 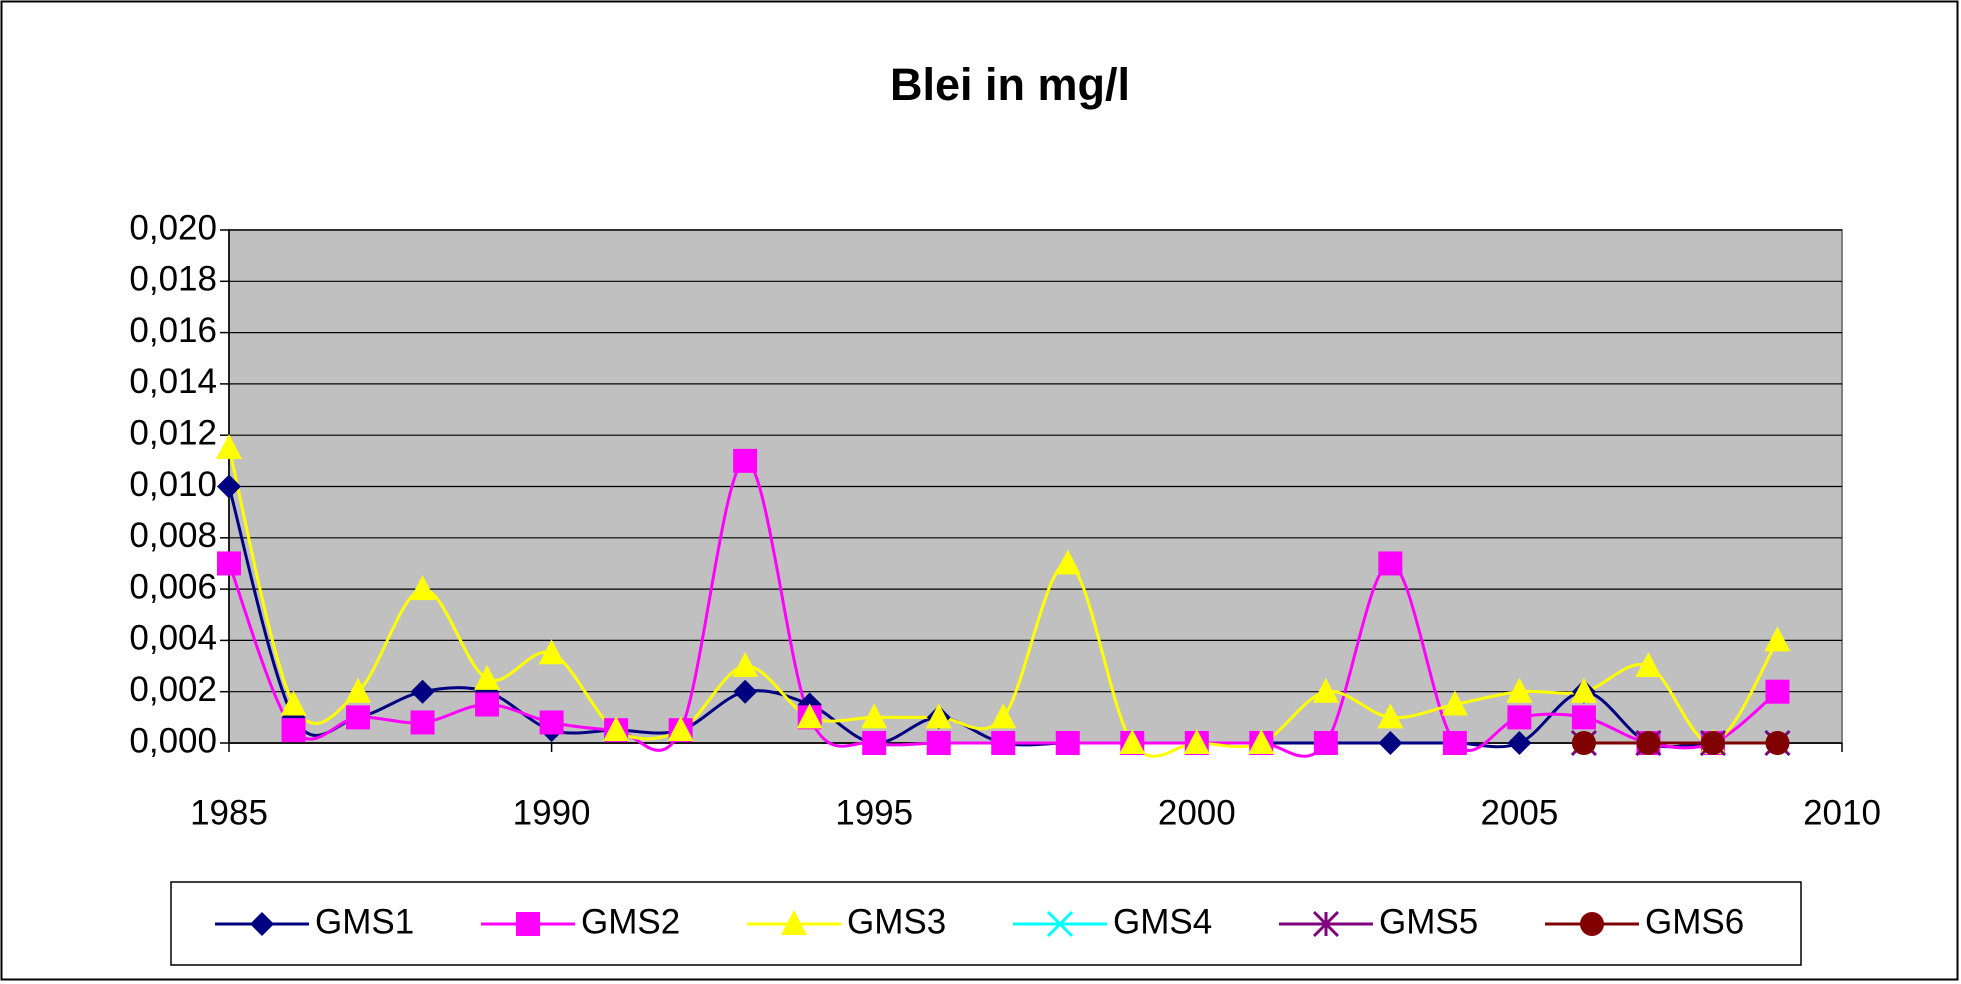 What do you see at coordinates (173, 330) in the screenshot?
I see `y-tick-label: 0,016` at bounding box center [173, 330].